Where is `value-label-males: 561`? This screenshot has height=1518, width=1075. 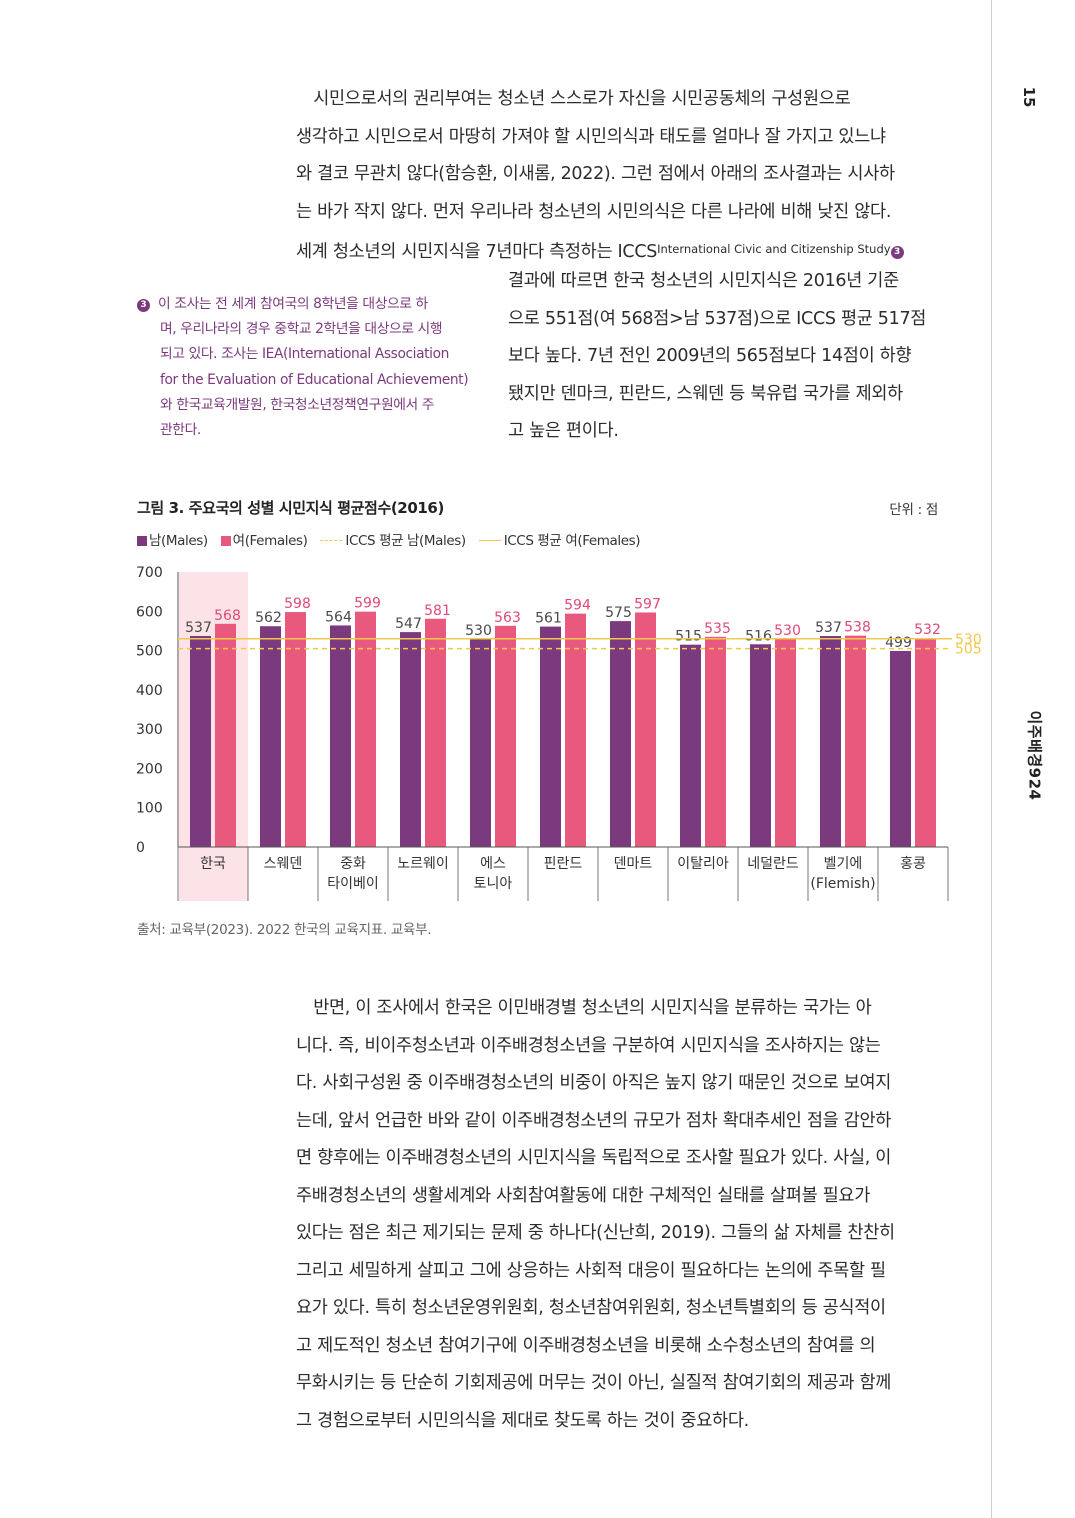 value-label-males: 561 is located at coordinates (548, 619).